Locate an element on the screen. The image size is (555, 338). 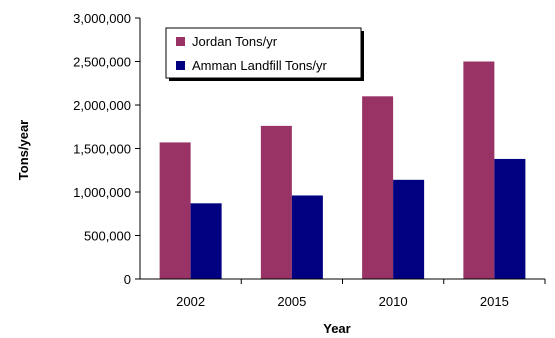
legend-swatch-amman is located at coordinates (180, 65).